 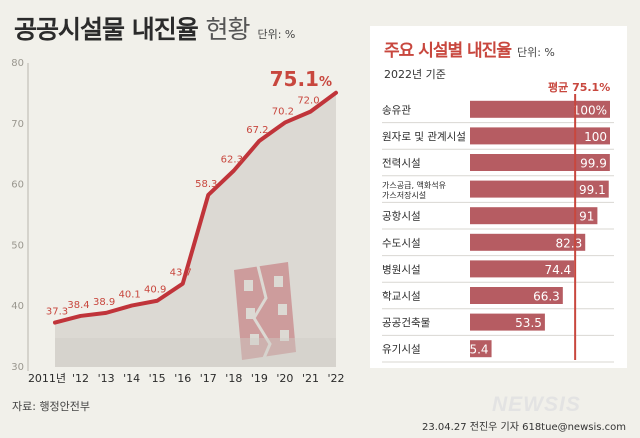 I want to click on y-tick-label: 40, so click(x=17, y=306).